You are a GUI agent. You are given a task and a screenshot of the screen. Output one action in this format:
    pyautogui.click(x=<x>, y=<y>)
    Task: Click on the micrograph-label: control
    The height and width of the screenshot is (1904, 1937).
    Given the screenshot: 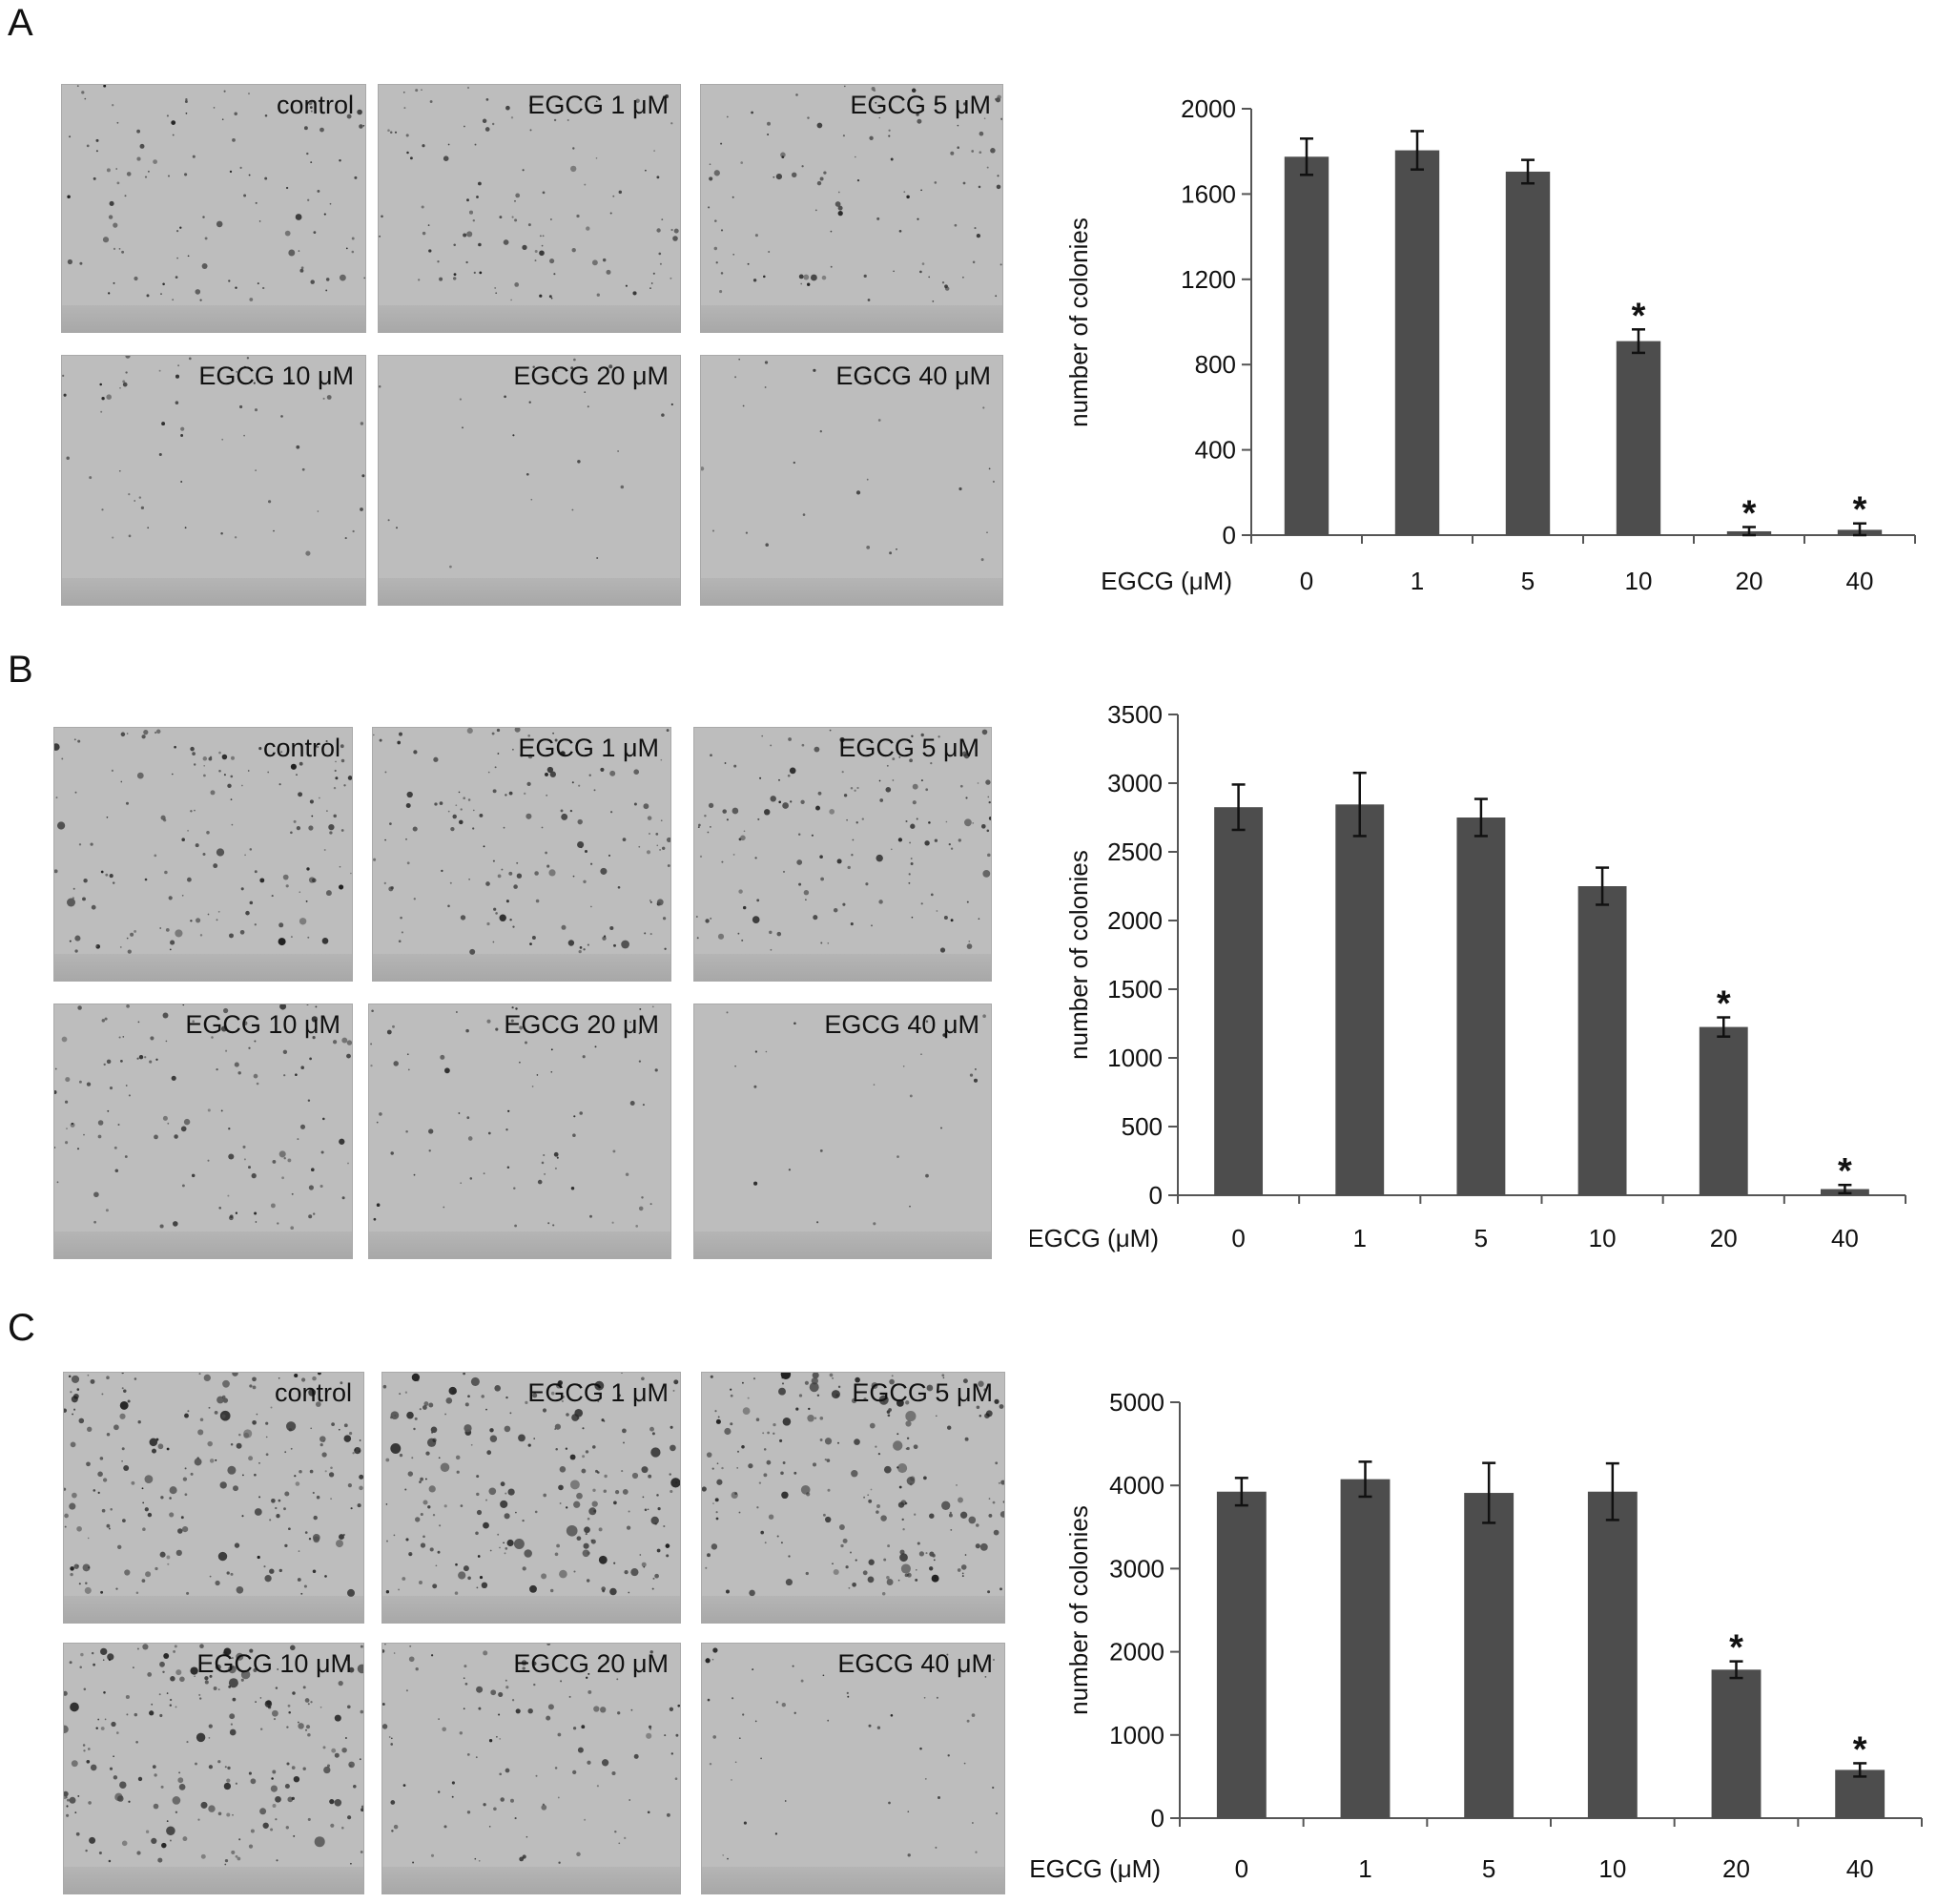 What is the action you would take?
    pyautogui.click(x=301, y=748)
    